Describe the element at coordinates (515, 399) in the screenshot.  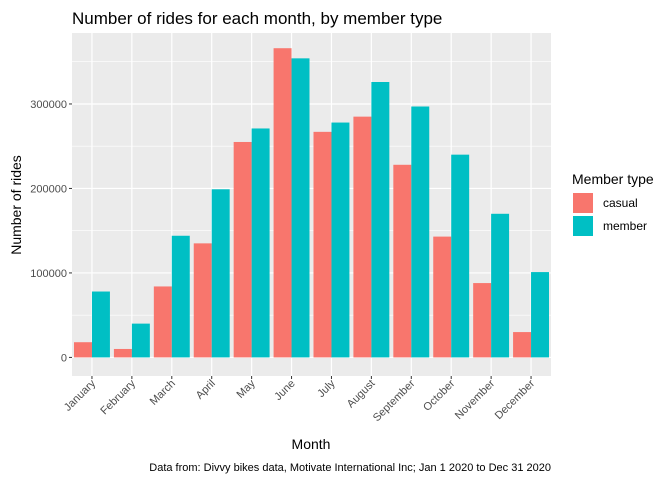
I see `x-tick-label: December` at that location.